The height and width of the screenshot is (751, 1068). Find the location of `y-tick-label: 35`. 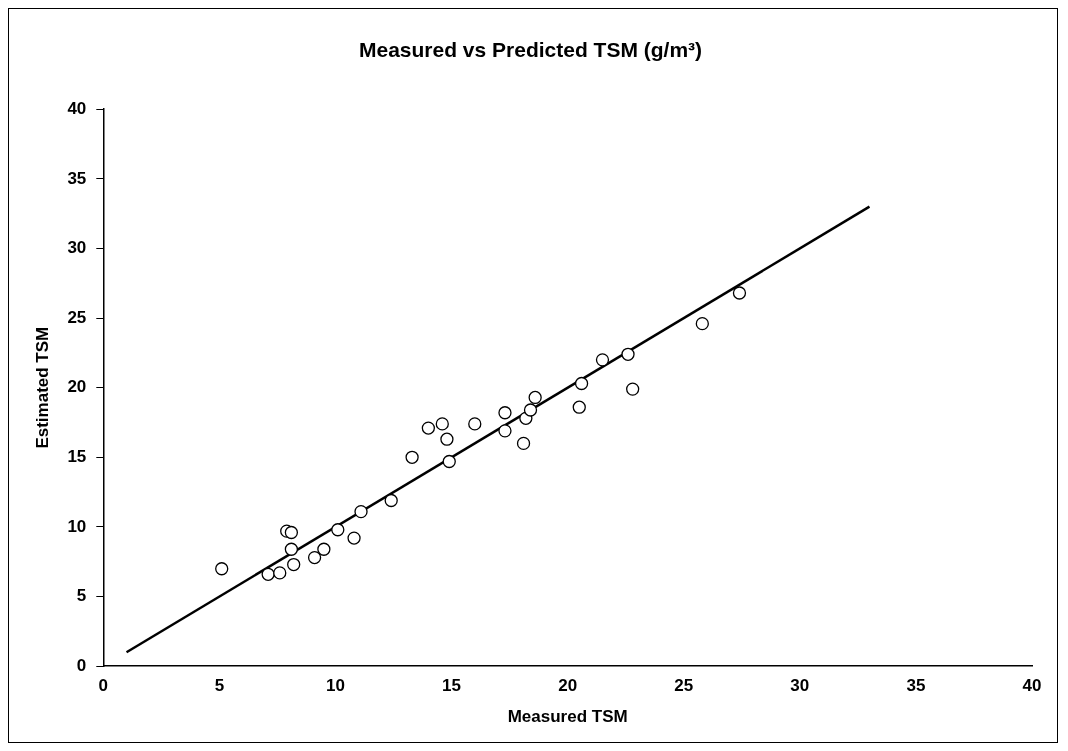

y-tick-label: 35 is located at coordinates (77, 178).